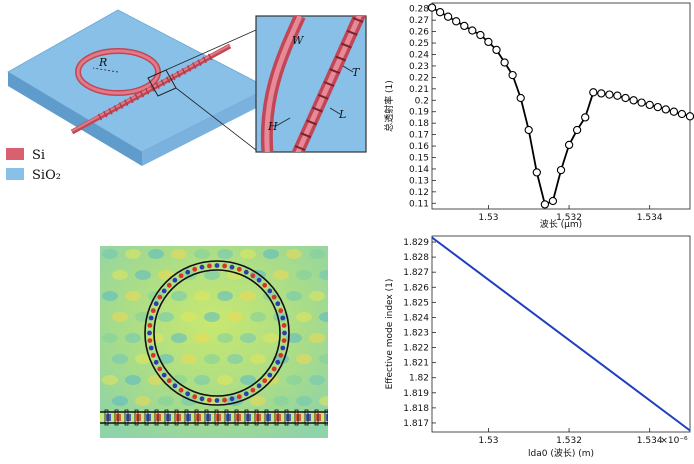 Image resolution: width=694 pixels, height=464 pixels. I want to click on field-ring-inner, so click(217, 333).